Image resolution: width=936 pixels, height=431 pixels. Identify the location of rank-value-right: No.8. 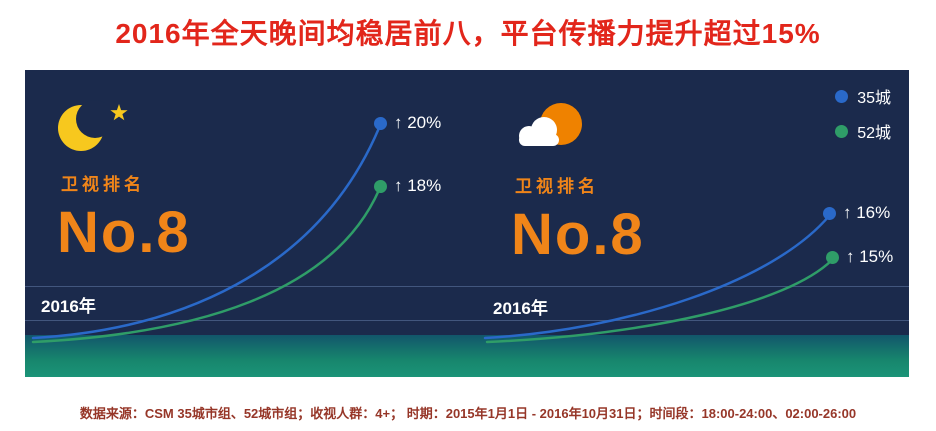
(578, 234).